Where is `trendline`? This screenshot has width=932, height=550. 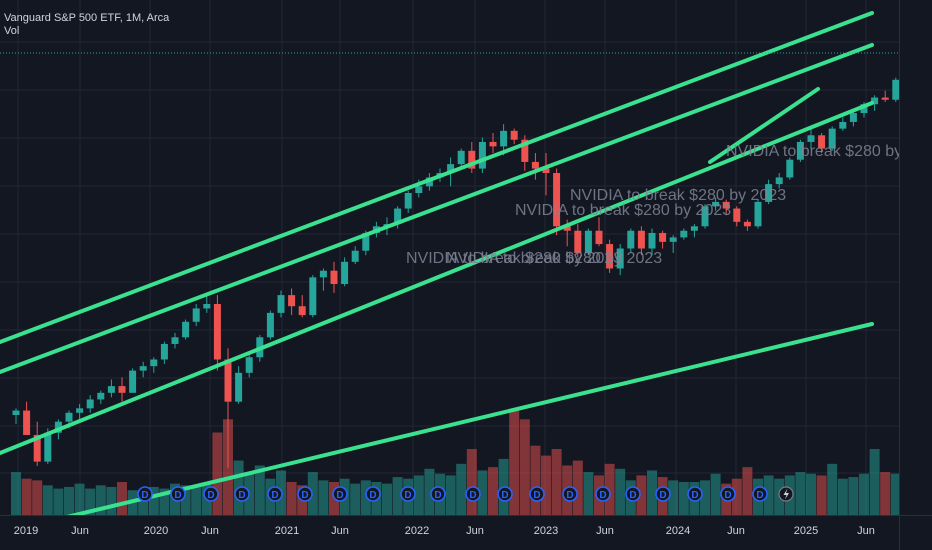 trendline is located at coordinates (764, 125).